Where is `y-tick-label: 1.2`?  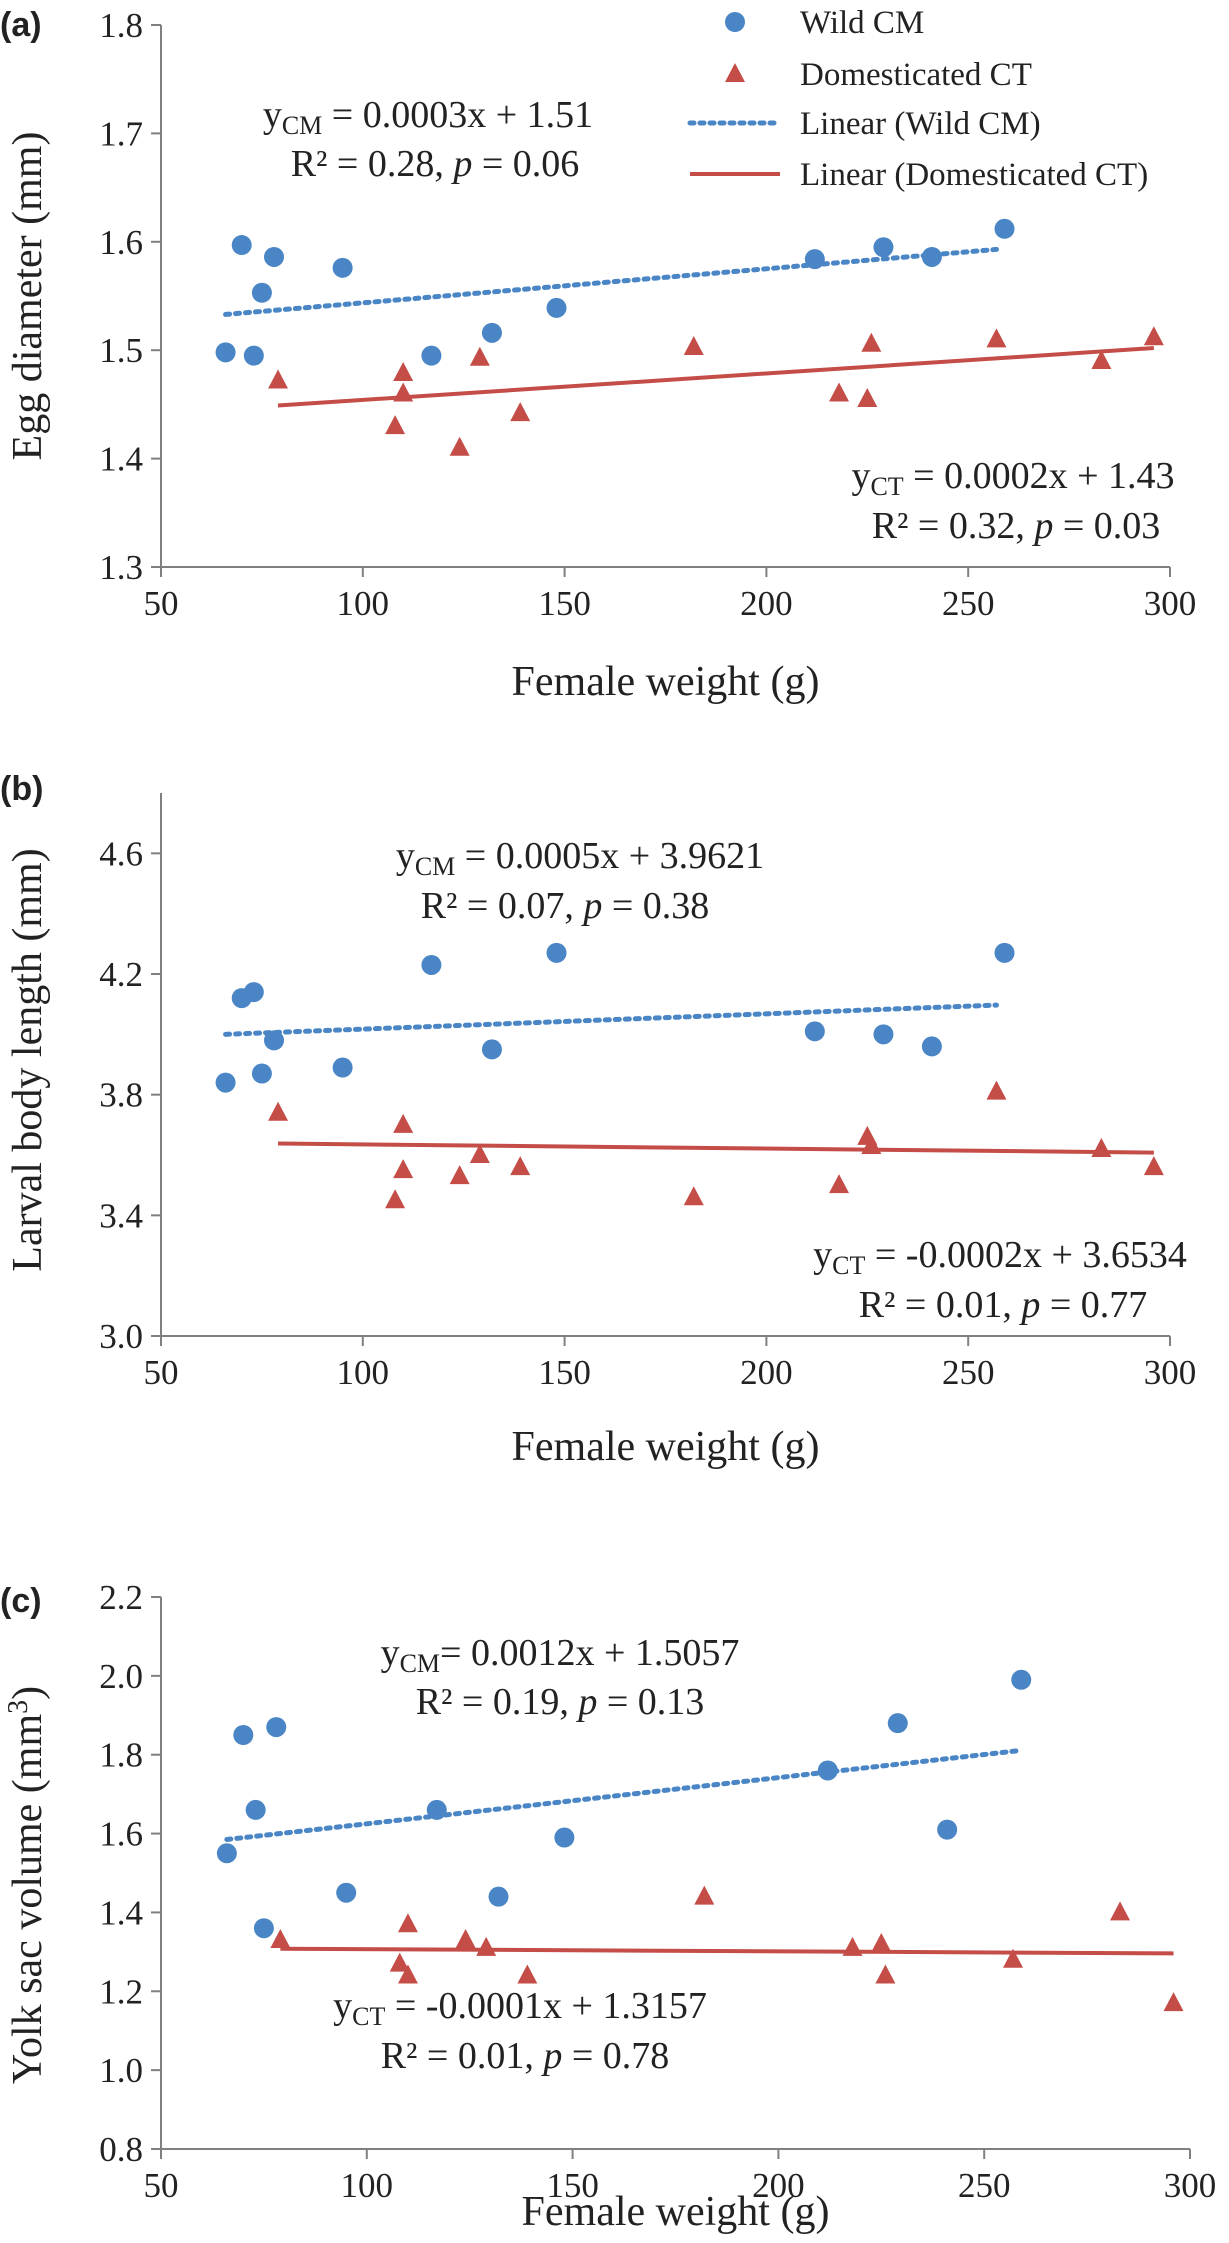 y-tick-label: 1.2 is located at coordinates (121, 1991).